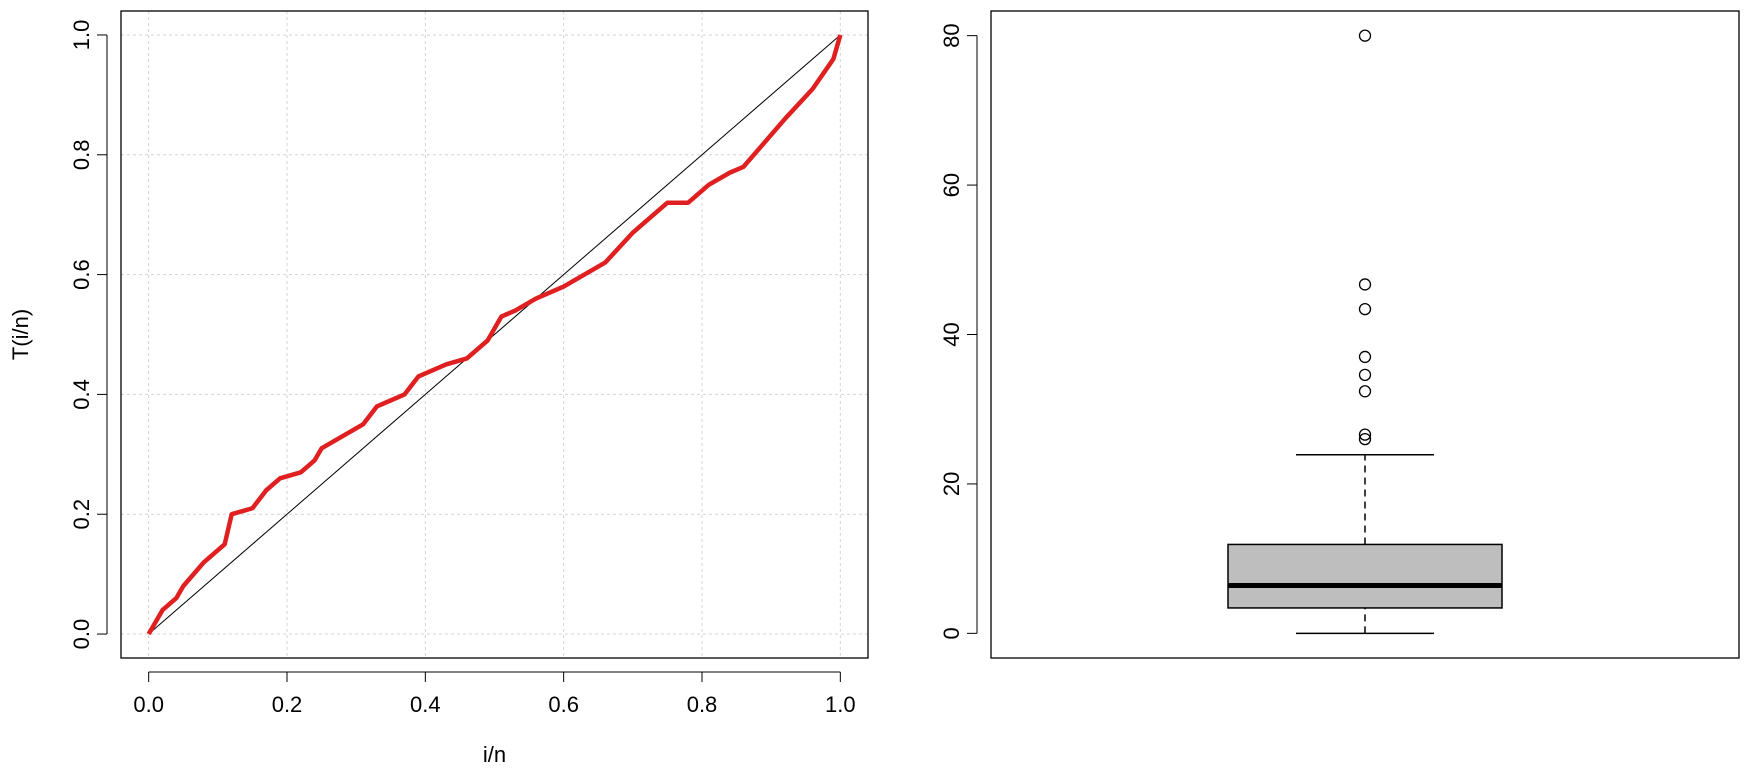 The width and height of the screenshot is (1750, 771). Describe the element at coordinates (81, 274) in the screenshot. I see `y-tick-label: 0.6` at that location.